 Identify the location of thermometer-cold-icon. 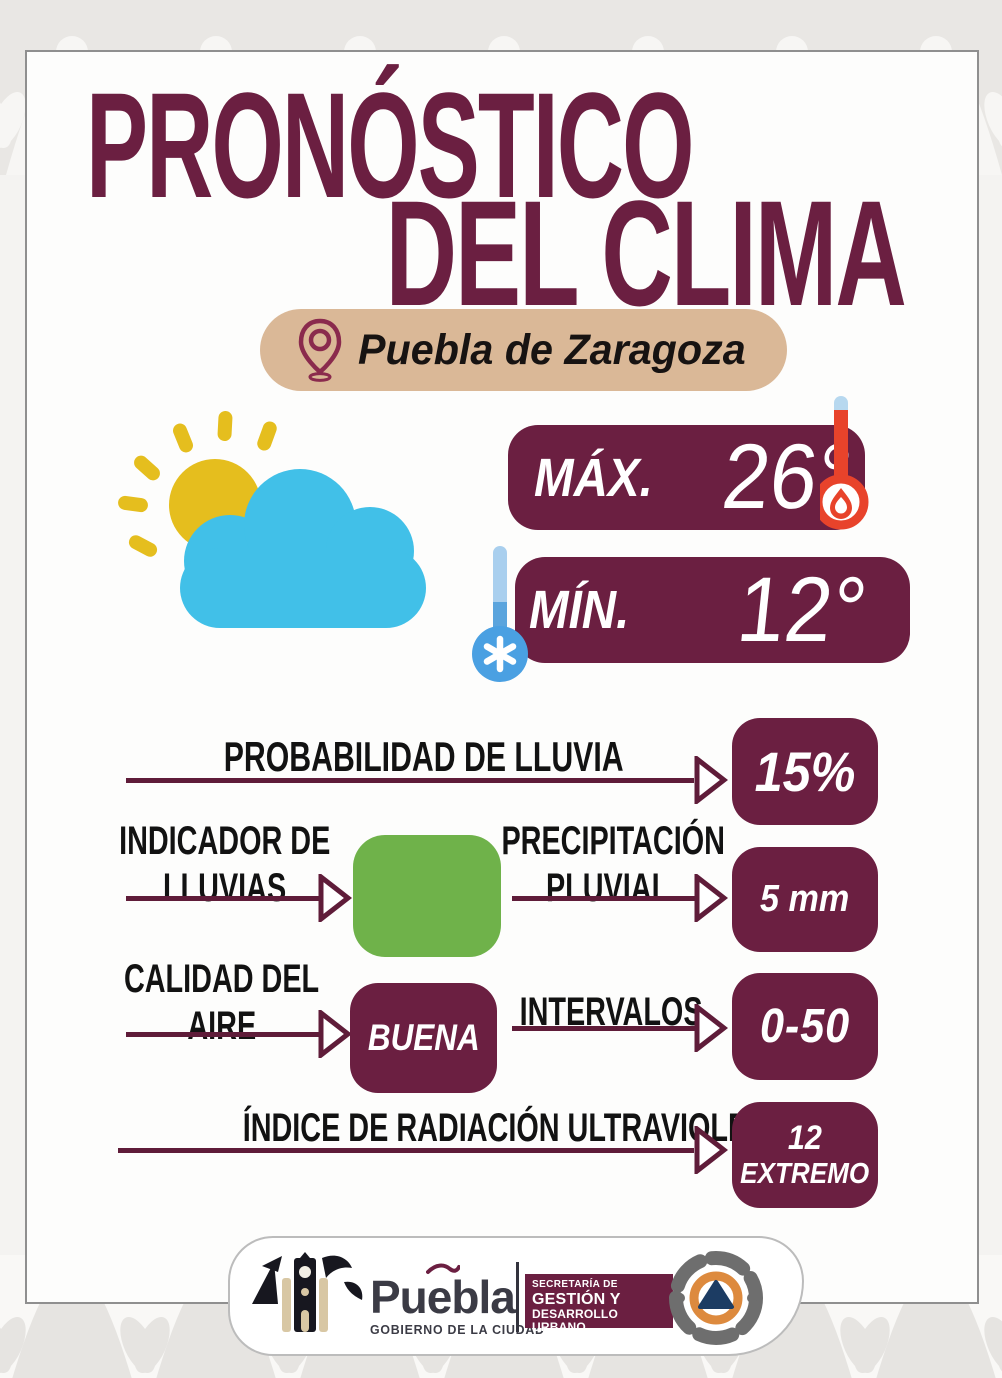
(500, 614).